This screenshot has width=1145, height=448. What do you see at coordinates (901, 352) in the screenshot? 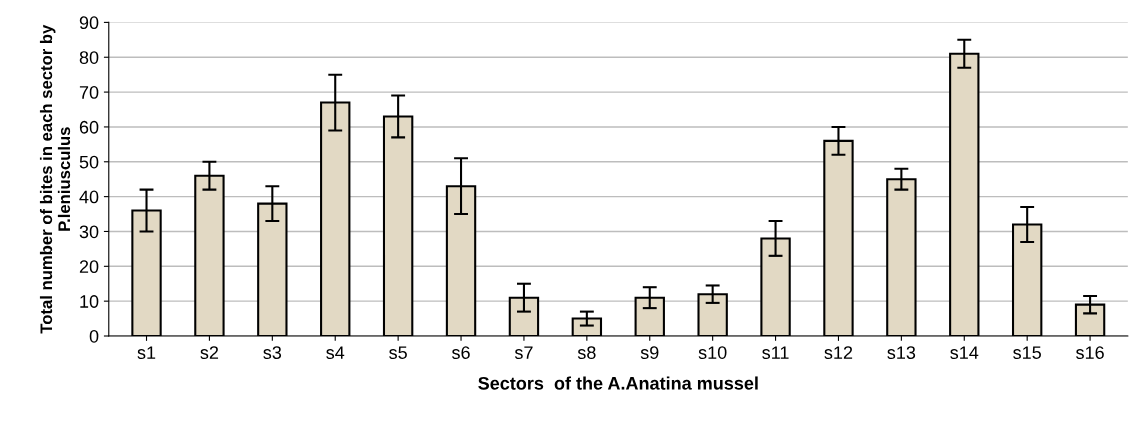
I see `x-tick-label: s13` at bounding box center [901, 352].